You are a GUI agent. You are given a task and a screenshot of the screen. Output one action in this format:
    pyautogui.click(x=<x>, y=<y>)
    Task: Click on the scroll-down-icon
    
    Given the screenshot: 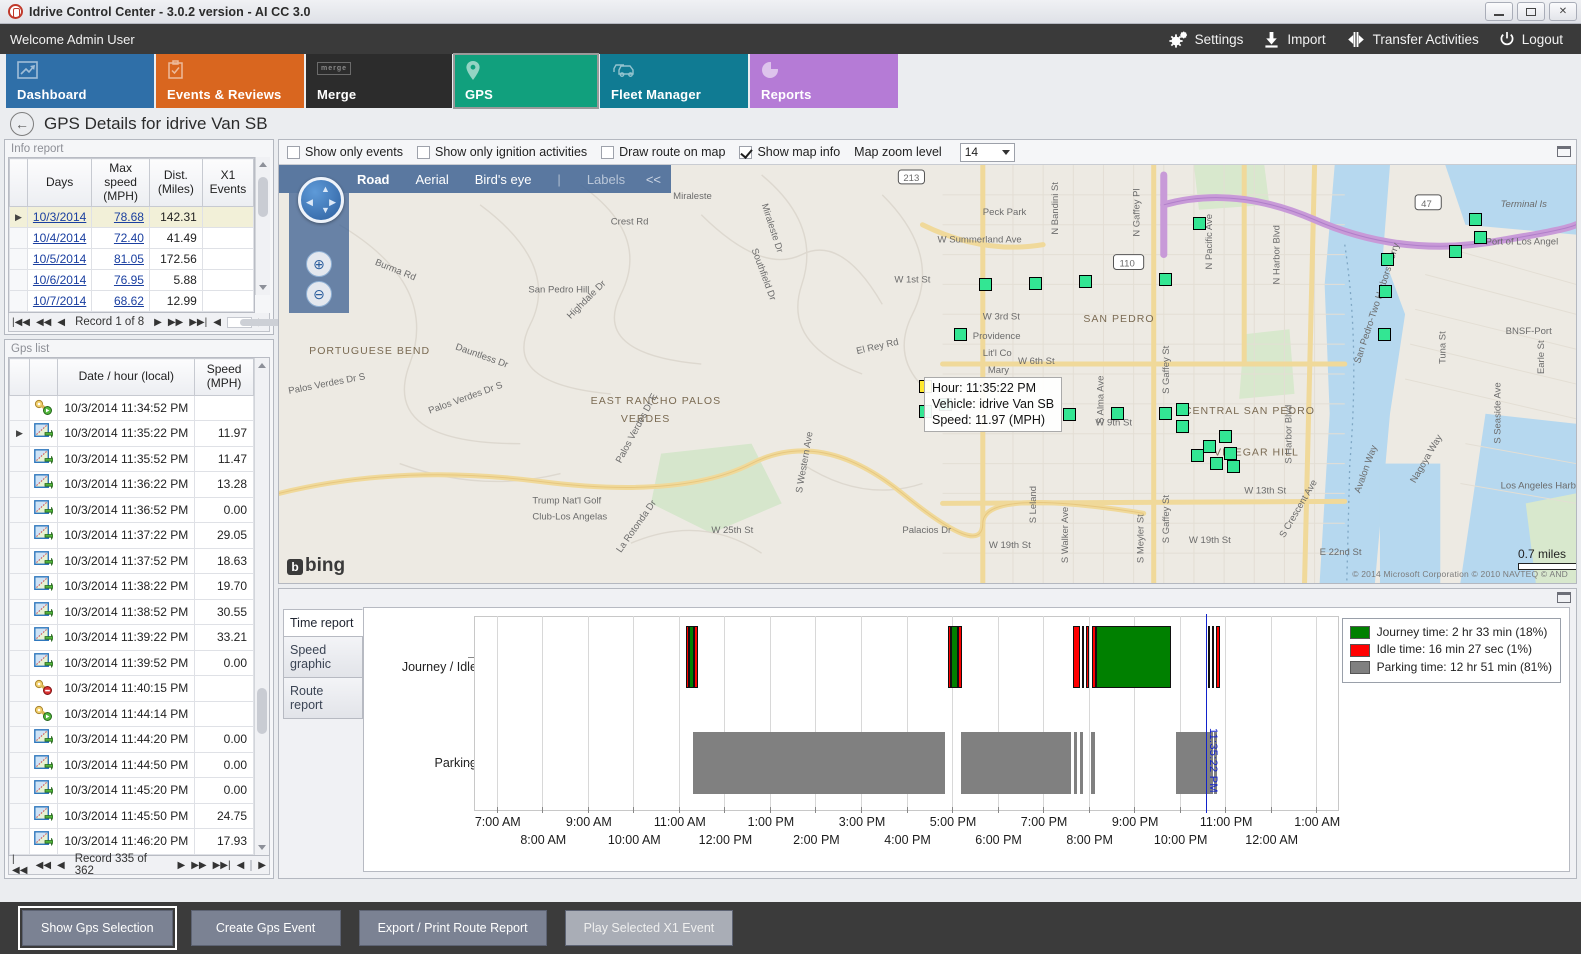 What is the action you would take?
    pyautogui.click(x=262, y=847)
    